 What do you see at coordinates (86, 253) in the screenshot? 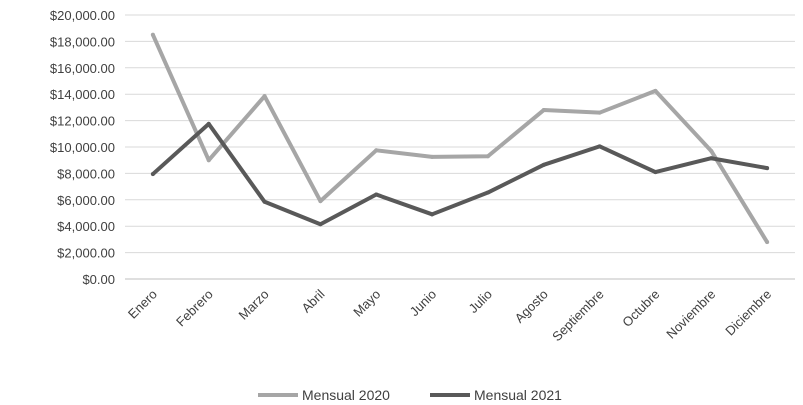
I see `y-tick-label: $2,000.00` at bounding box center [86, 253].